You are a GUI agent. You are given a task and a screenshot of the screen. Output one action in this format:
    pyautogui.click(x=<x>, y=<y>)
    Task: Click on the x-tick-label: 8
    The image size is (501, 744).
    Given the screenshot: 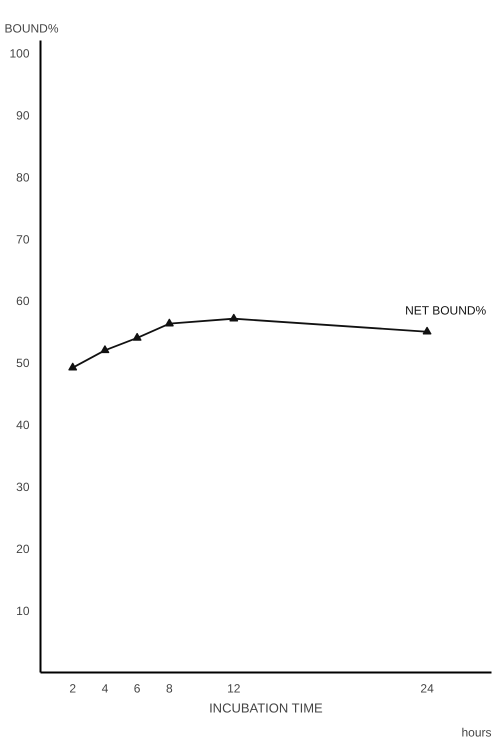 What is the action you would take?
    pyautogui.click(x=170, y=689)
    